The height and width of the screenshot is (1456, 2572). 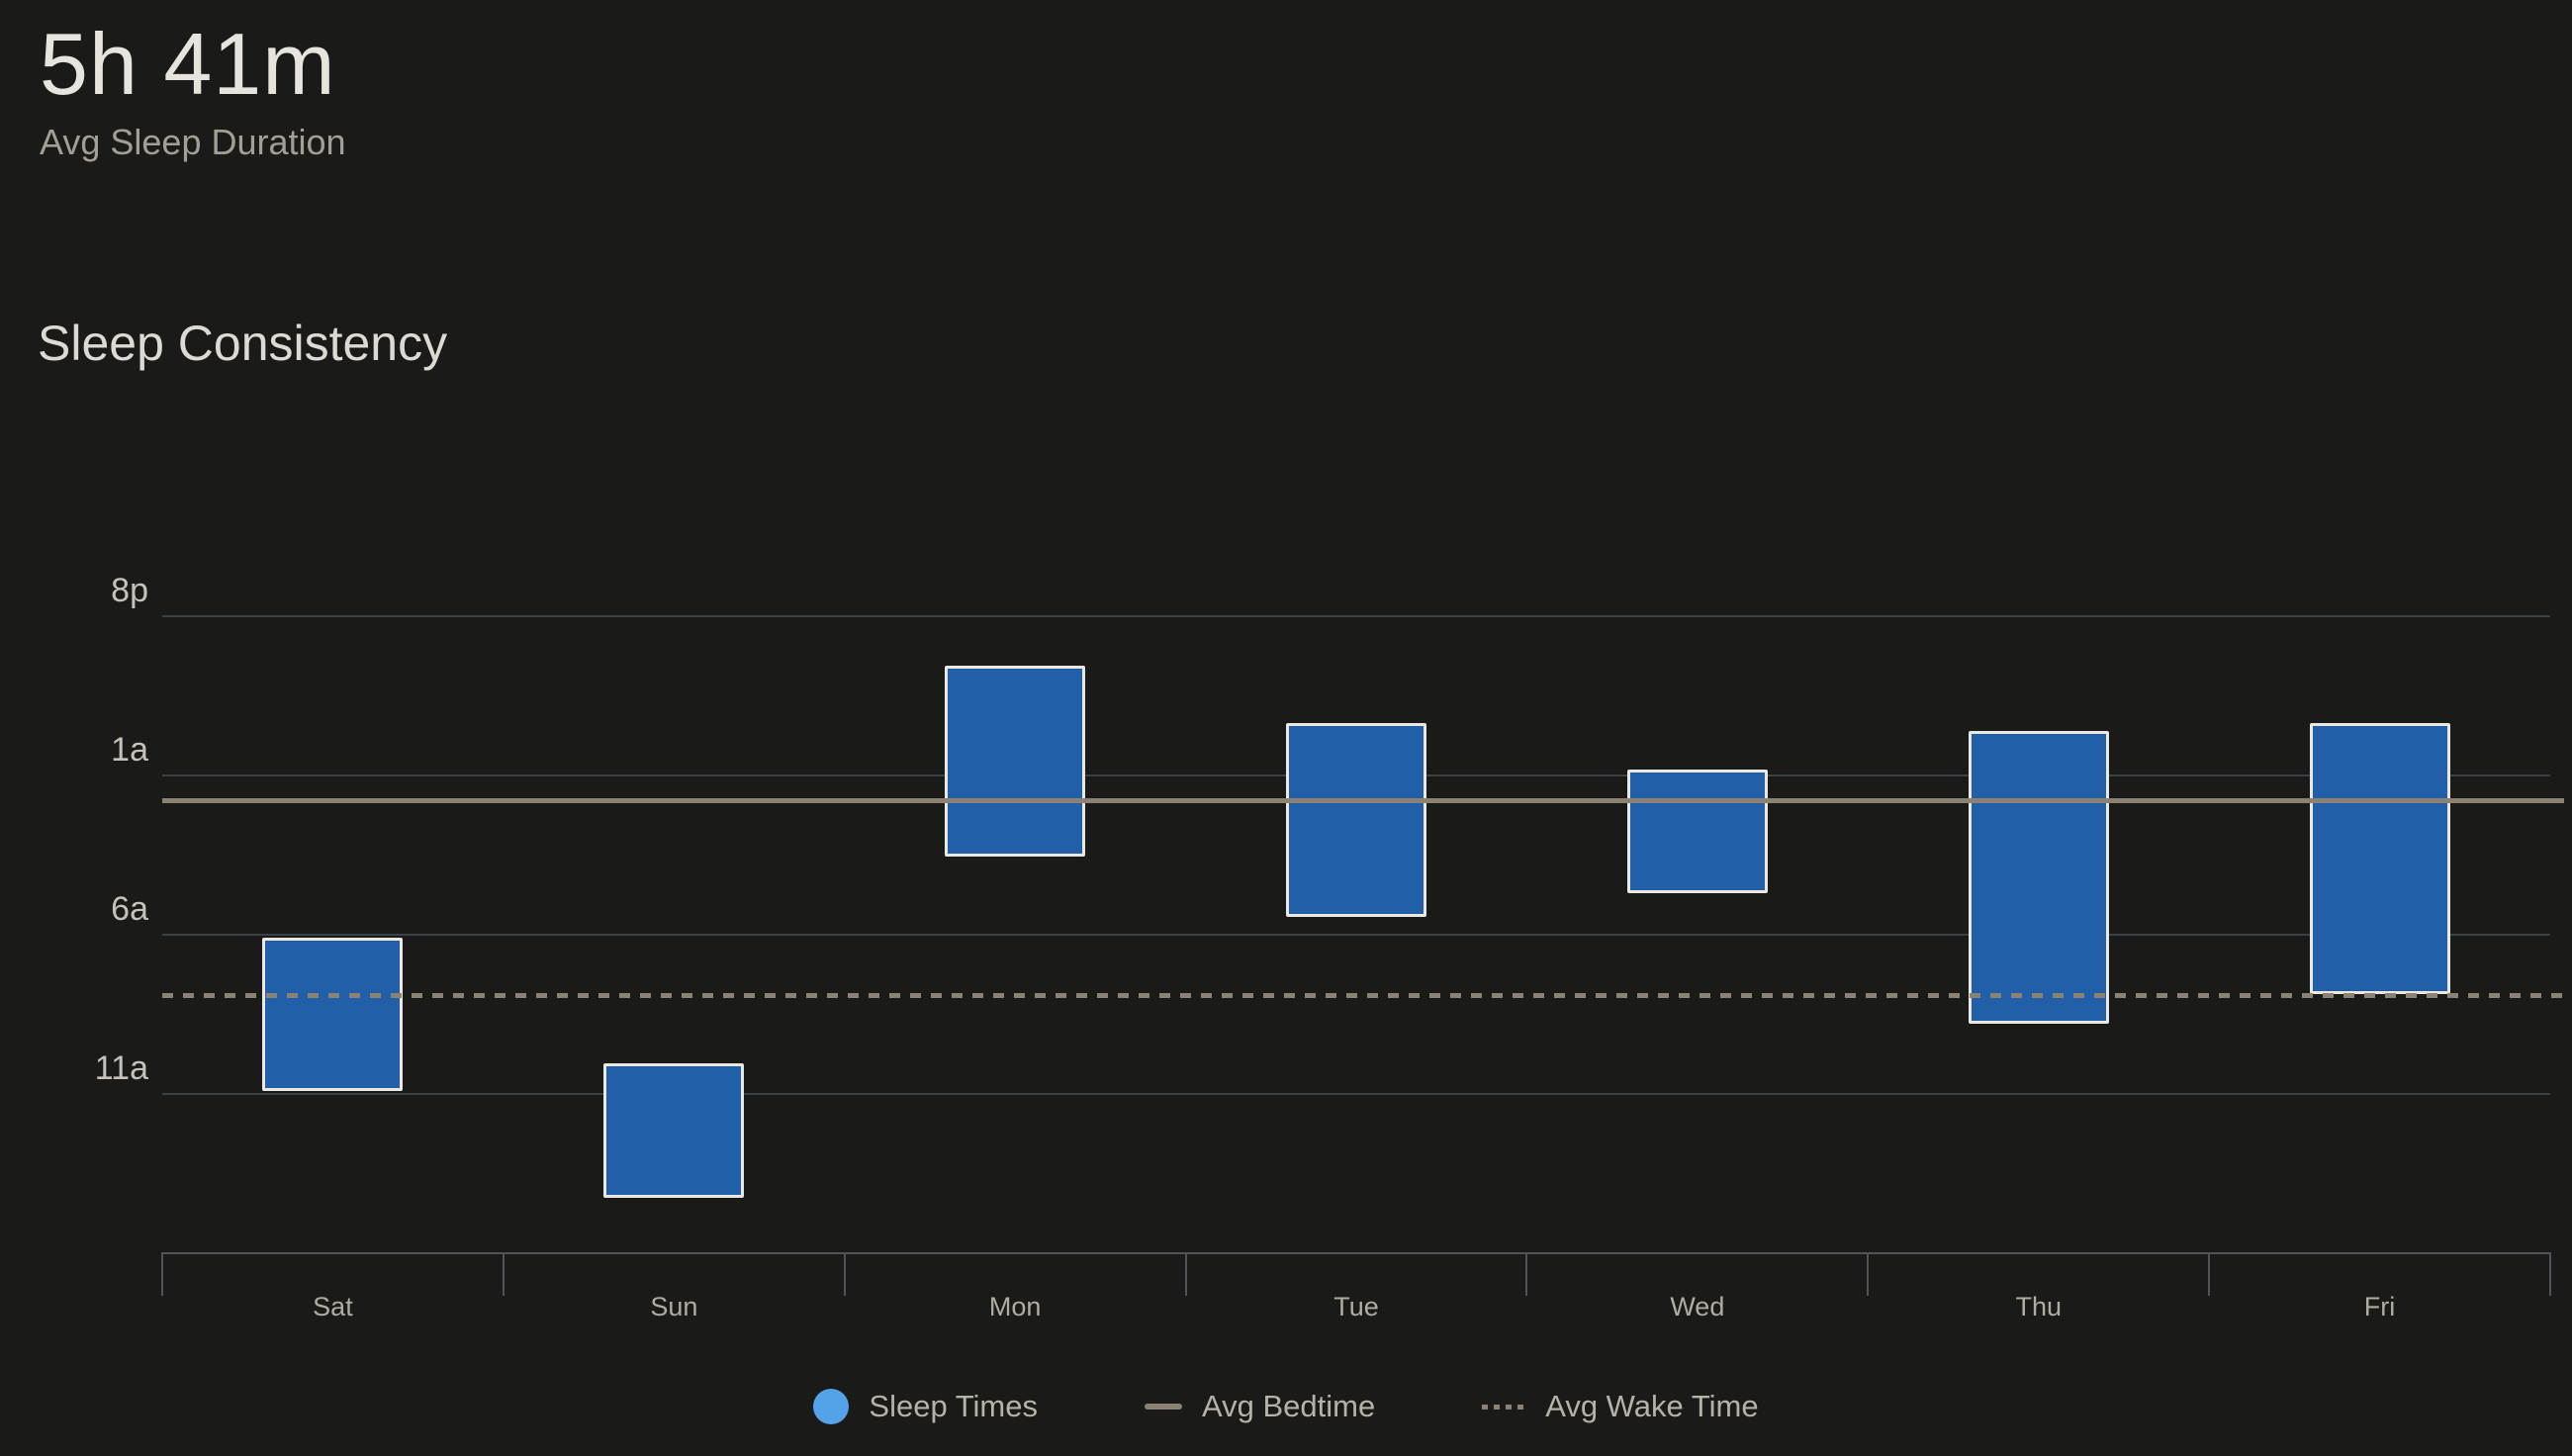 I want to click on metric-label: Avg Sleep Duration, so click(x=193, y=142).